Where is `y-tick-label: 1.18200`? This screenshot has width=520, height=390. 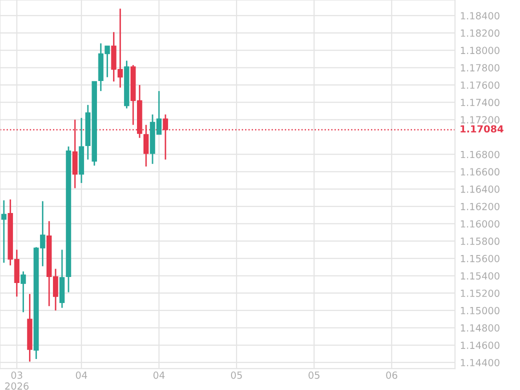 y-tick-label: 1.18200 is located at coordinates (480, 33).